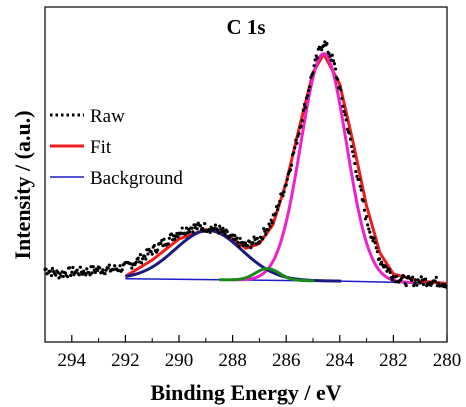  What do you see at coordinates (245, 27) in the screenshot?
I see `chart-title: C 1s` at bounding box center [245, 27].